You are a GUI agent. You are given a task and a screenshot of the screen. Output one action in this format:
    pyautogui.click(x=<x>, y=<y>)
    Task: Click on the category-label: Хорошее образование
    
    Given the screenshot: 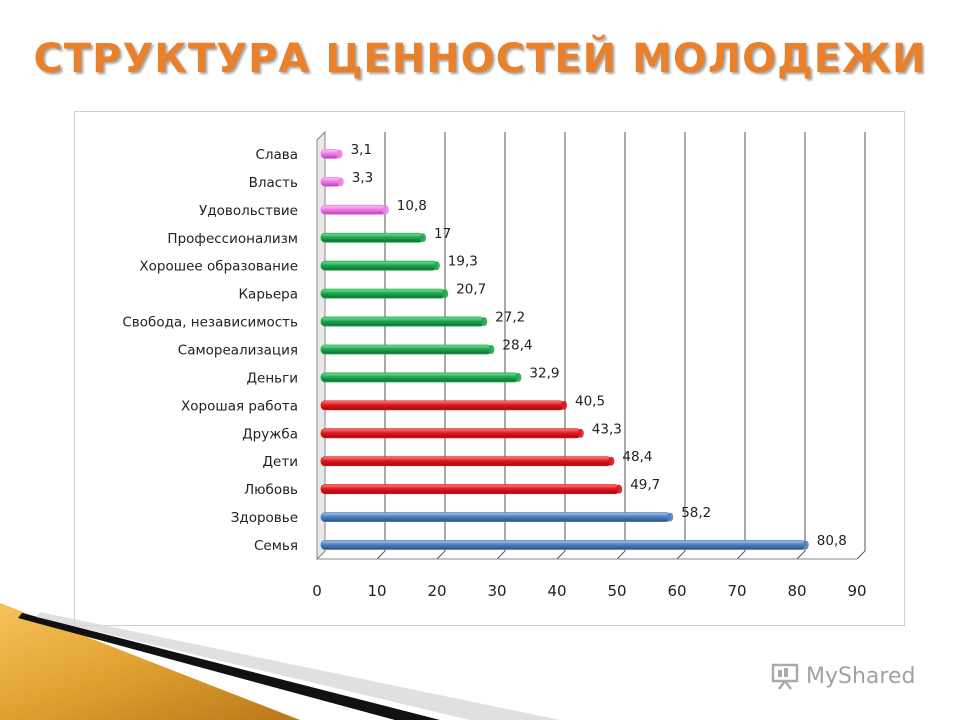 What is the action you would take?
    pyautogui.click(x=218, y=267)
    